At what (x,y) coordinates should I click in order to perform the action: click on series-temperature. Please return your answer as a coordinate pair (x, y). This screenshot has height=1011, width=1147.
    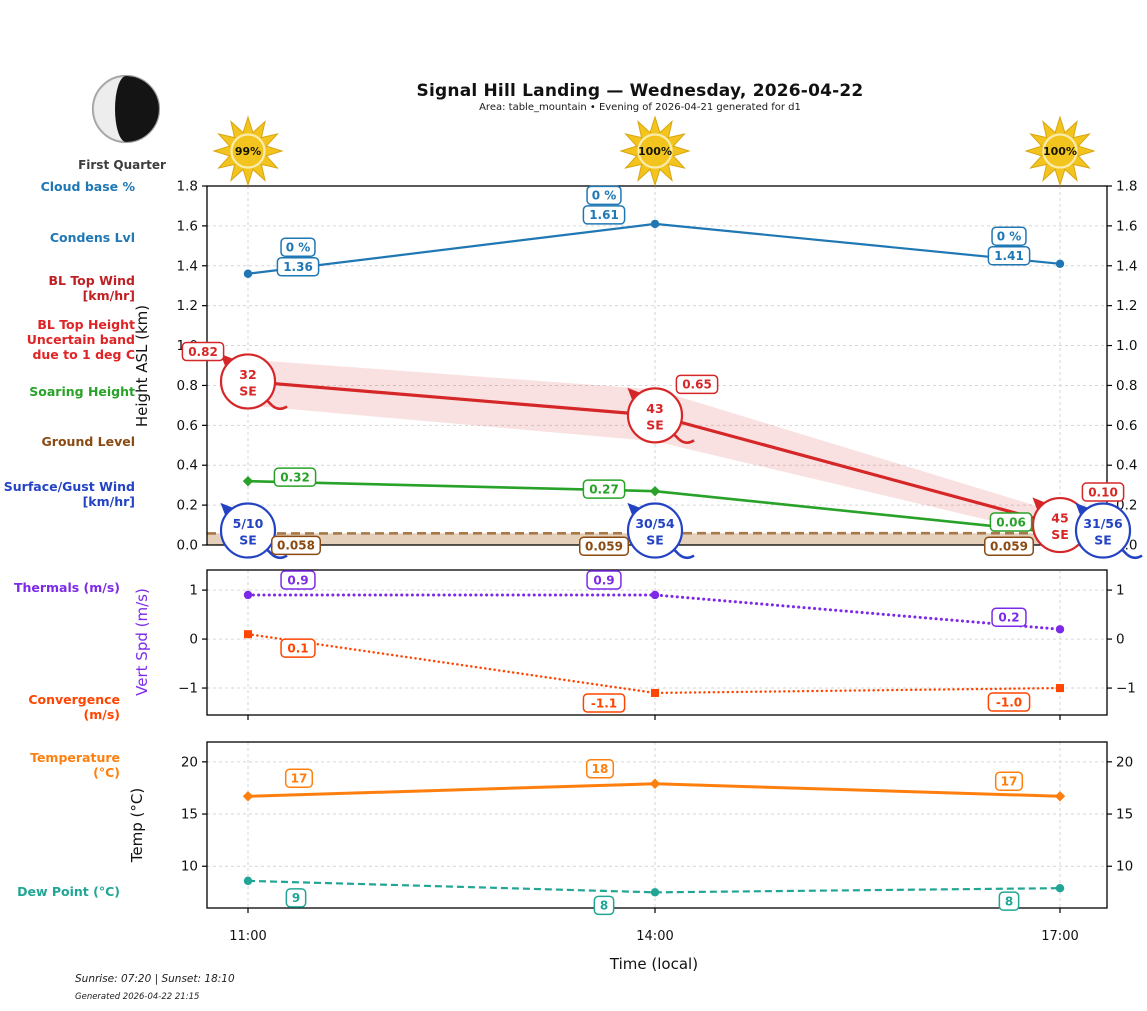
    Looking at the image, I should click on (654, 790).